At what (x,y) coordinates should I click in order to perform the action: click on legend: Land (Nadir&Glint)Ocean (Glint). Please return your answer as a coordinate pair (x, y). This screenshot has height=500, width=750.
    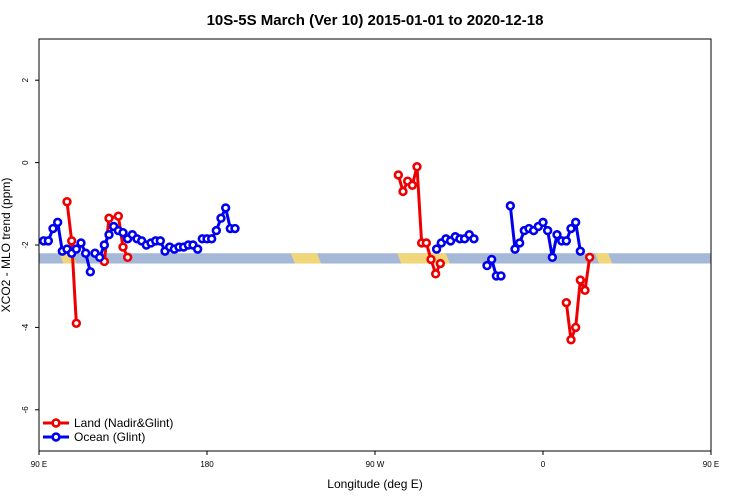
    Looking at the image, I should click on (108, 430).